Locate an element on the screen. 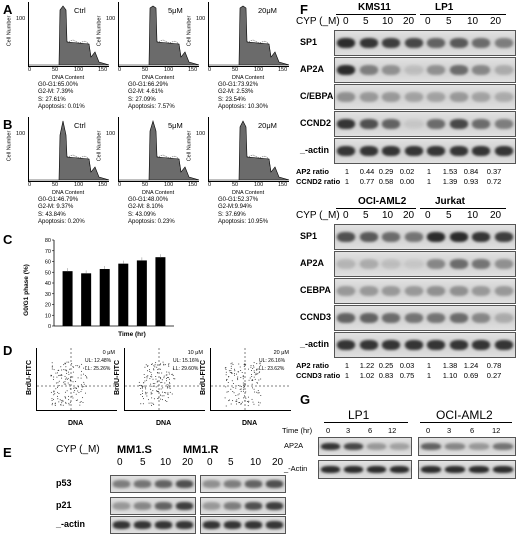  scatter-frame: 20 μM UL: 26.16% LL: 23.62% is located at coordinates (250, 379).